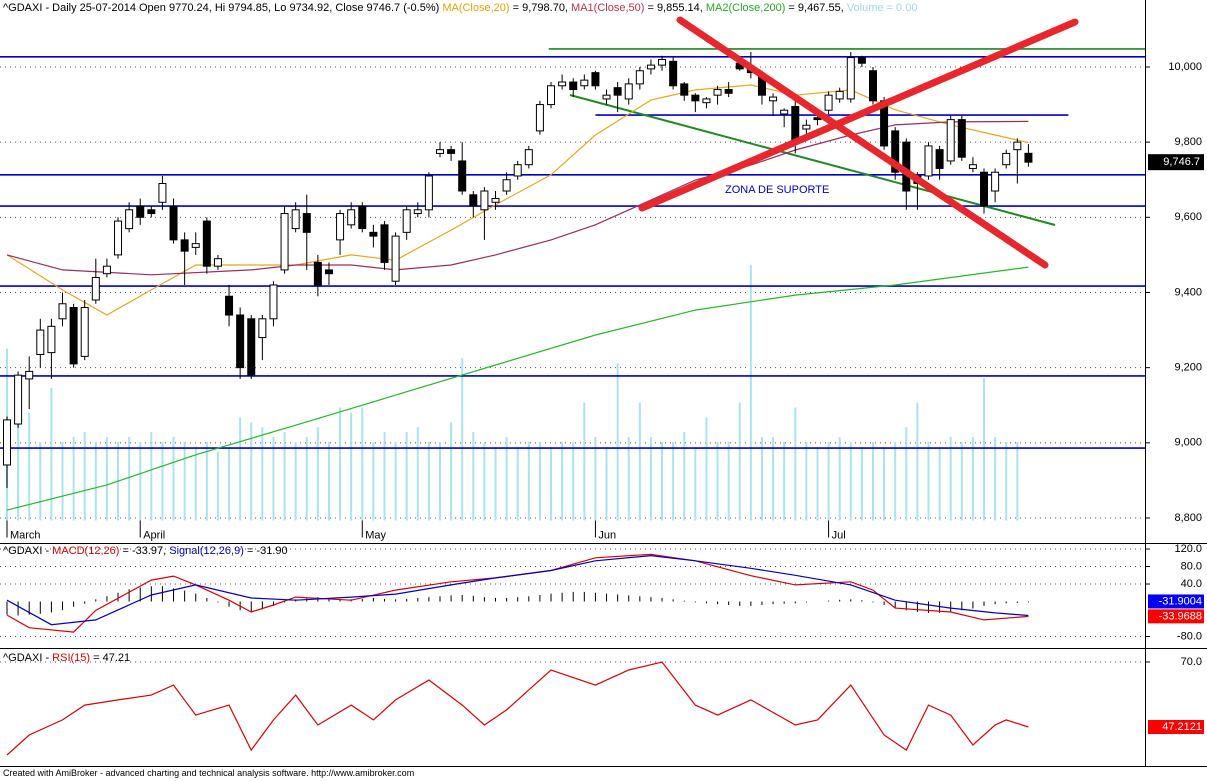  Describe the element at coordinates (1188, 518) in the screenshot. I see `y-tick-label: 8,800` at that location.